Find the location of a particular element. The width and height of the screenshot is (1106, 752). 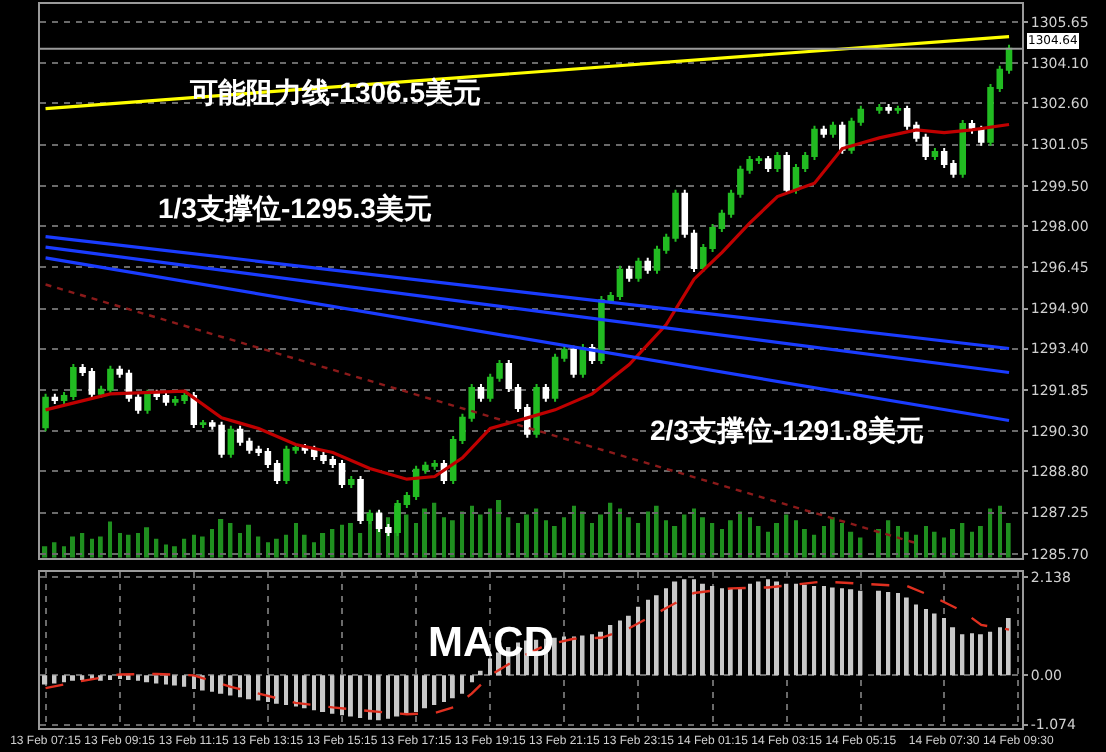

annotation: MACD is located at coordinates (491, 643).